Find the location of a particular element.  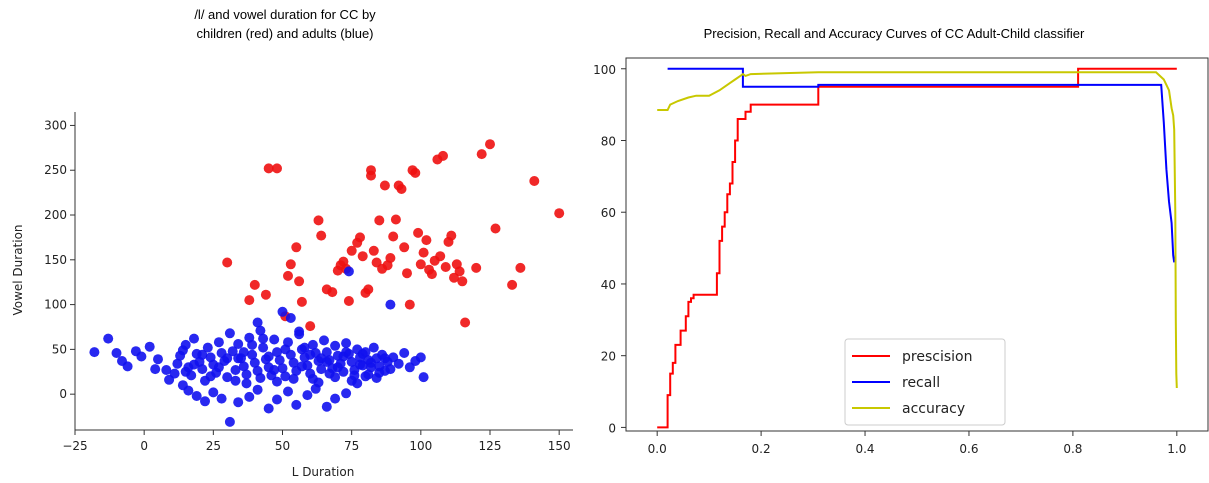

y-tick-label: 50 is located at coordinates (59, 349).